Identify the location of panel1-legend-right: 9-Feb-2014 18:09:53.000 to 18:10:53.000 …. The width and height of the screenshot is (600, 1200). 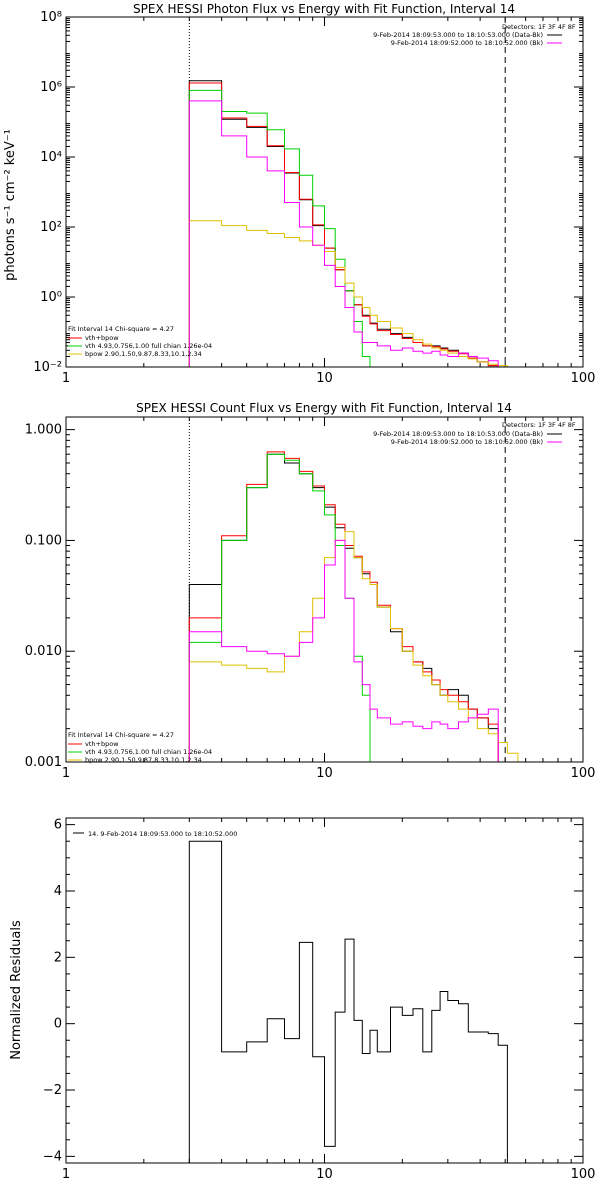
(467, 39).